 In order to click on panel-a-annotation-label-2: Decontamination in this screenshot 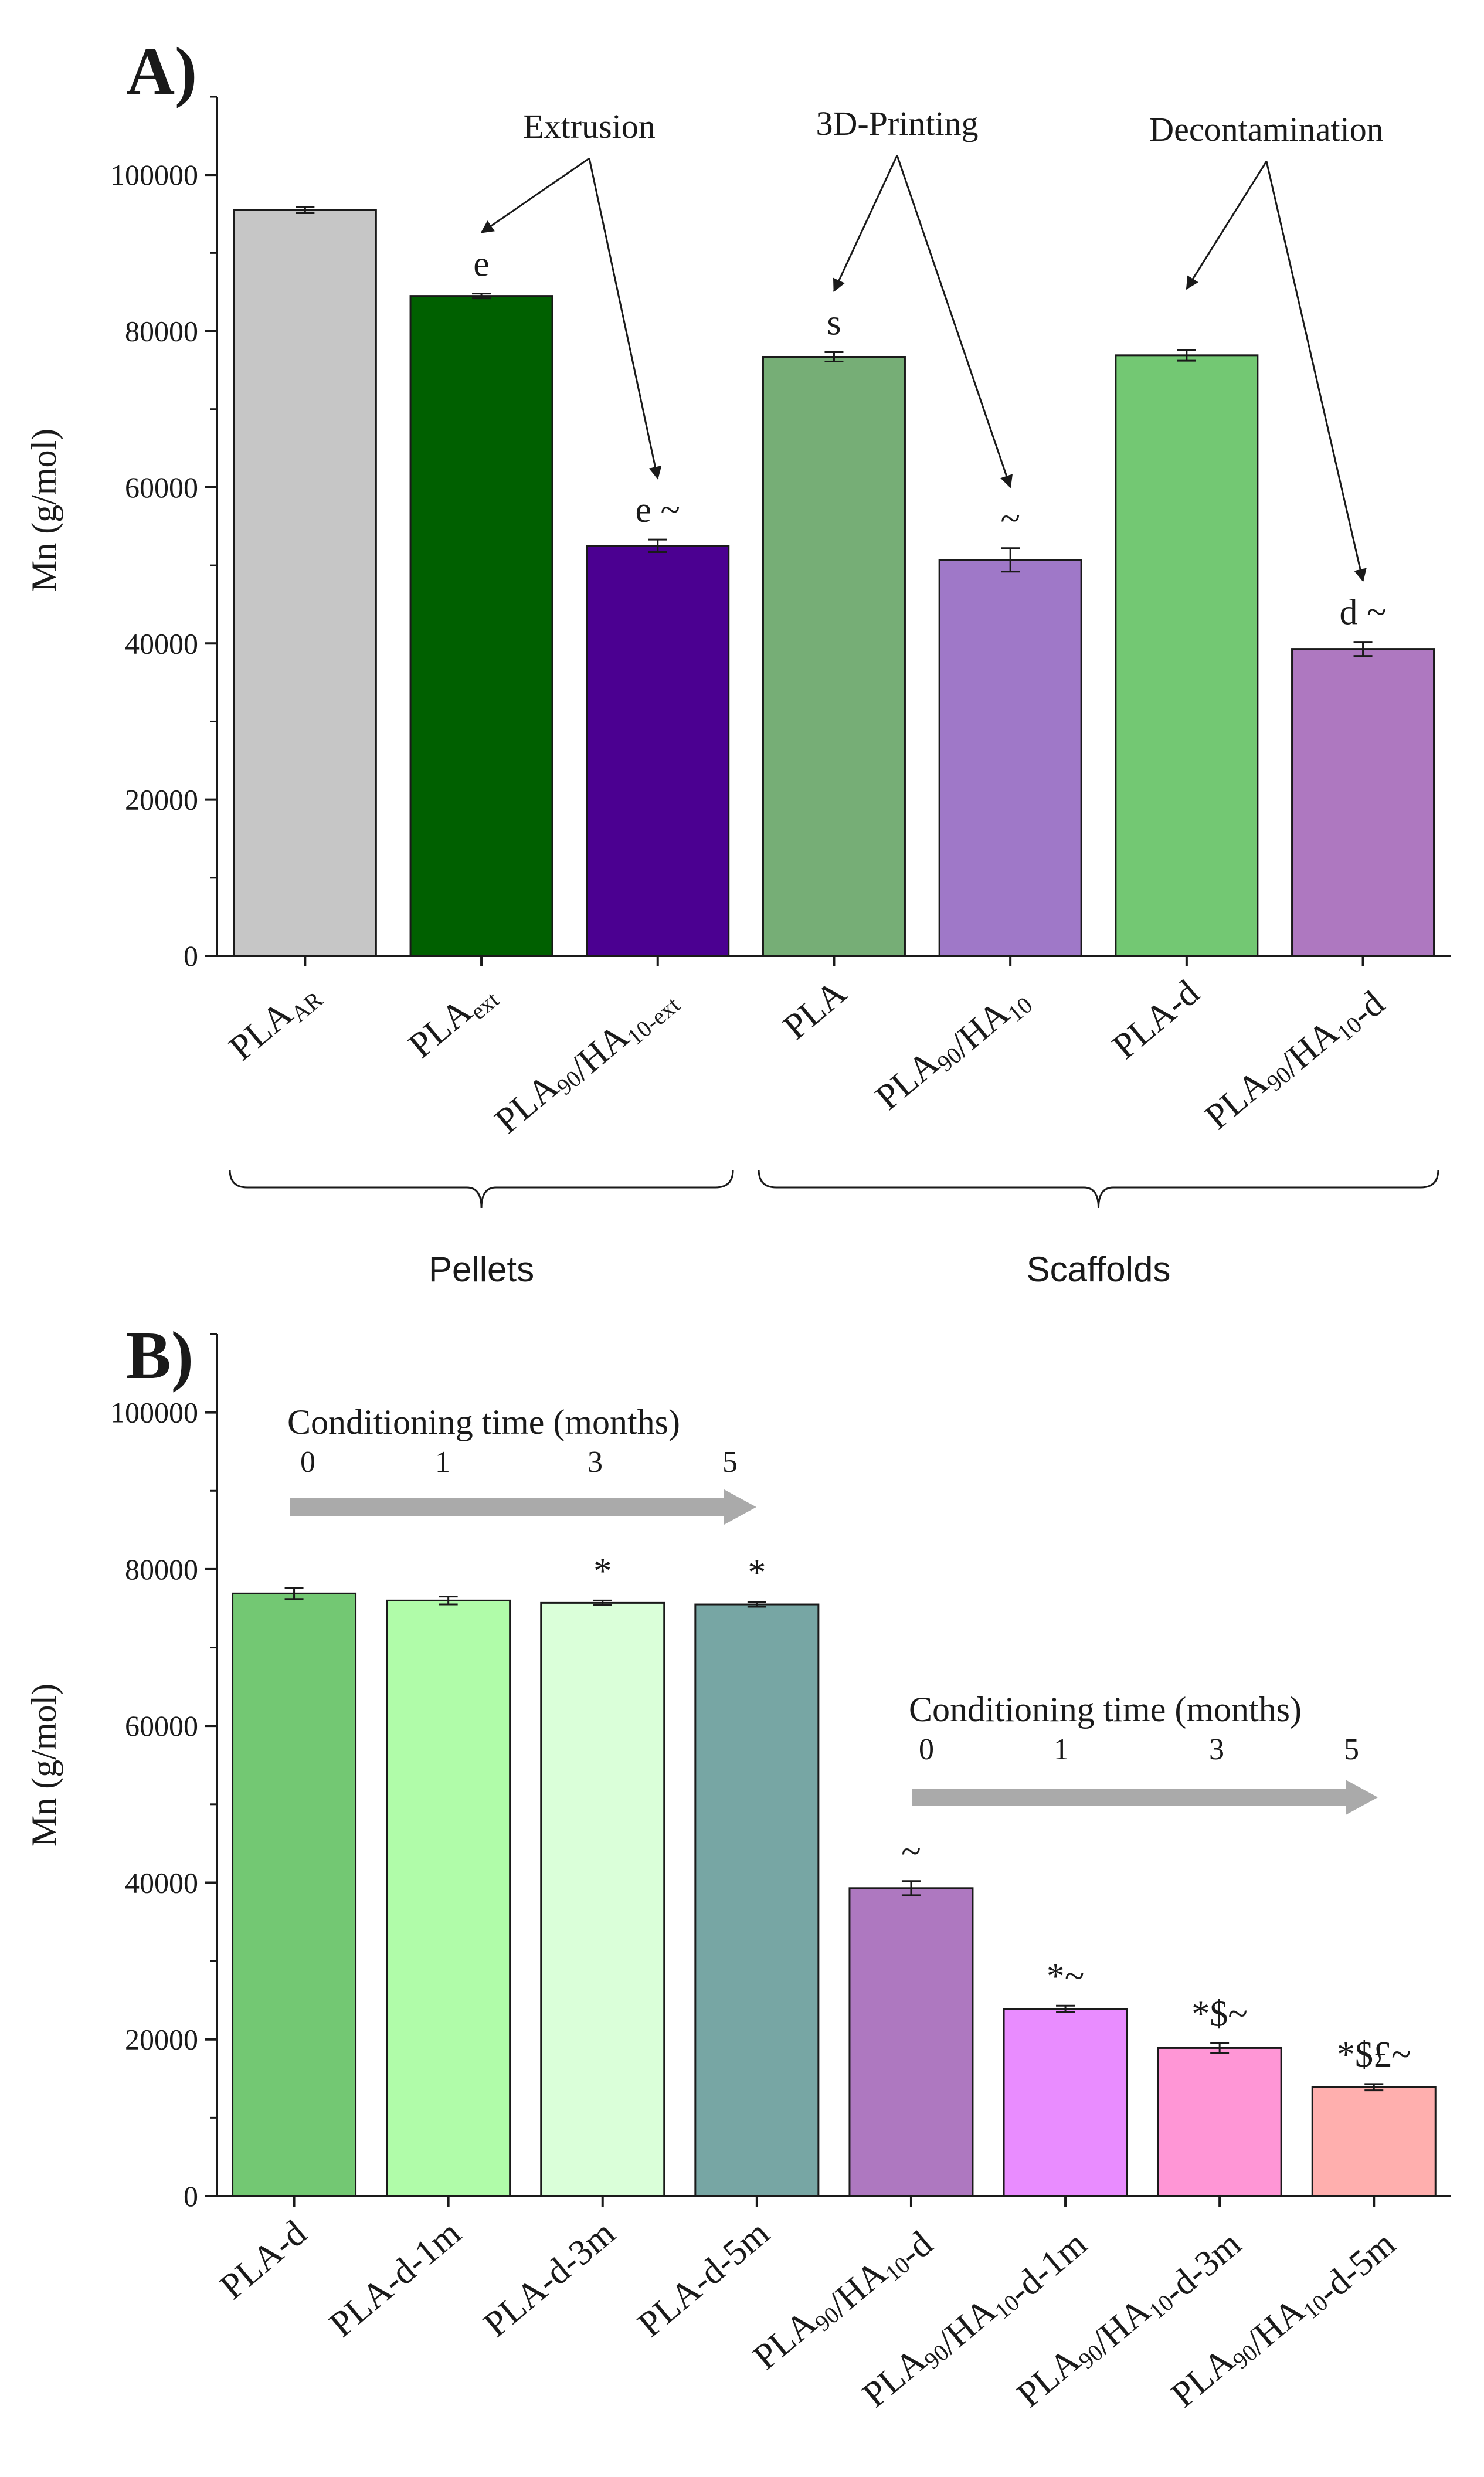, I will do `click(1266, 129)`.